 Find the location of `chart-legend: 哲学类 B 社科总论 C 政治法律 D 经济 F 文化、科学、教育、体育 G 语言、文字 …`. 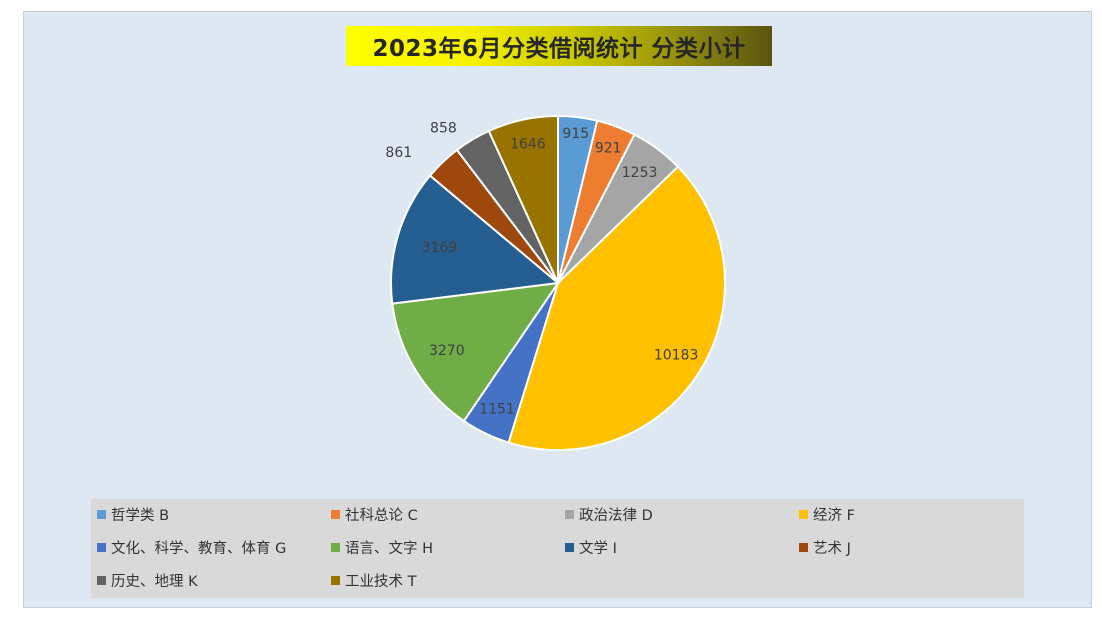

chart-legend: 哲学类 B 社科总论 C 政治法律 D 经济 F 文化、科学、教育、体育 G 语言、文字 … is located at coordinates (557, 548).